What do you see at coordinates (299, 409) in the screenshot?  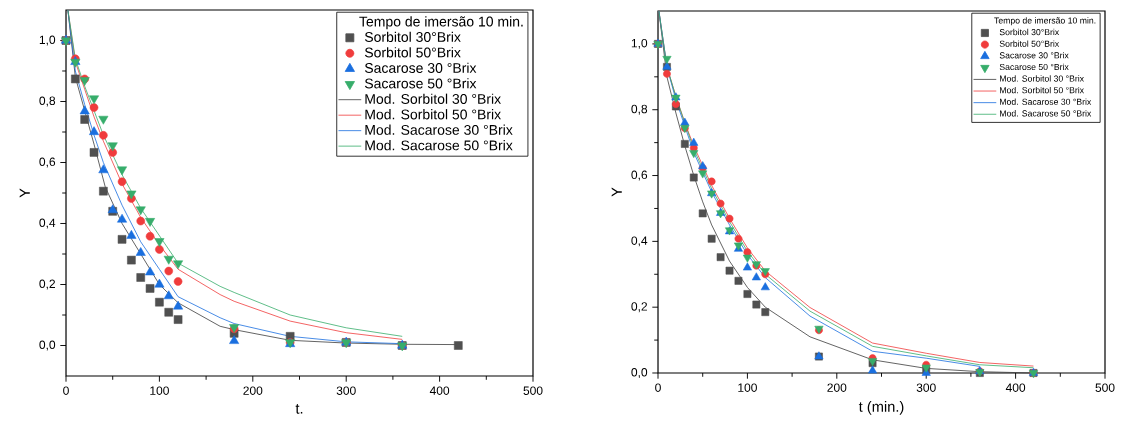 I see `x-axis-title: t.` at bounding box center [299, 409].